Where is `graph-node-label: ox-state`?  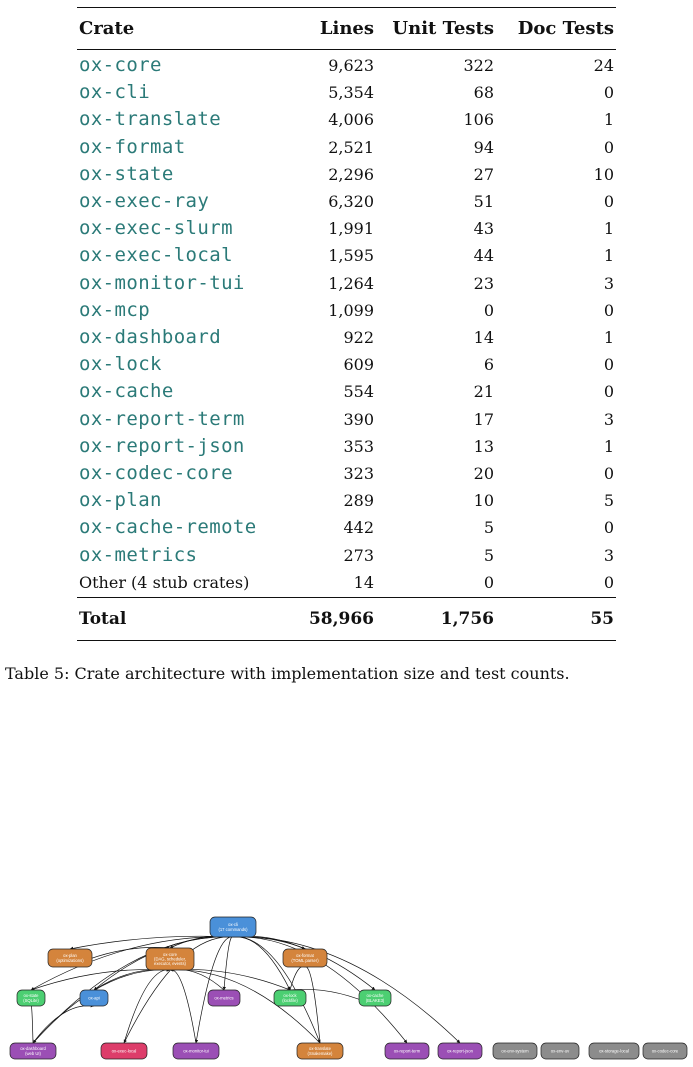
graph-node-label: ox-state is located at coordinates (32, 995).